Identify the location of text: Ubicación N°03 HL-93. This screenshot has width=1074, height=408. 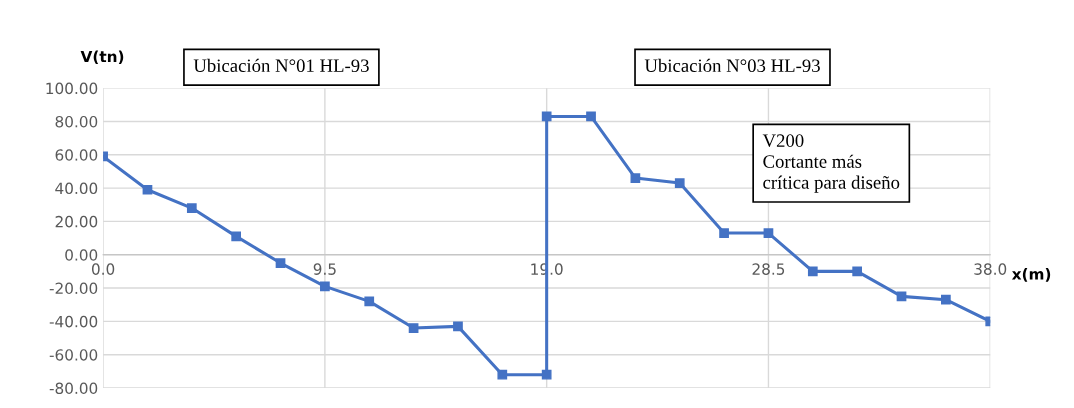
(732, 65).